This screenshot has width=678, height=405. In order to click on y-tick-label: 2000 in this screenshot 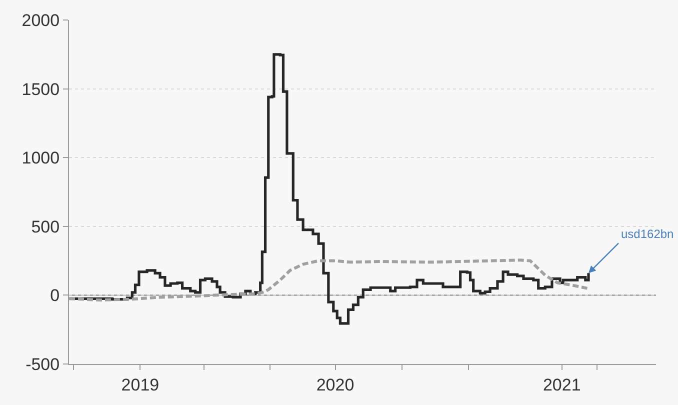, I will do `click(41, 20)`.